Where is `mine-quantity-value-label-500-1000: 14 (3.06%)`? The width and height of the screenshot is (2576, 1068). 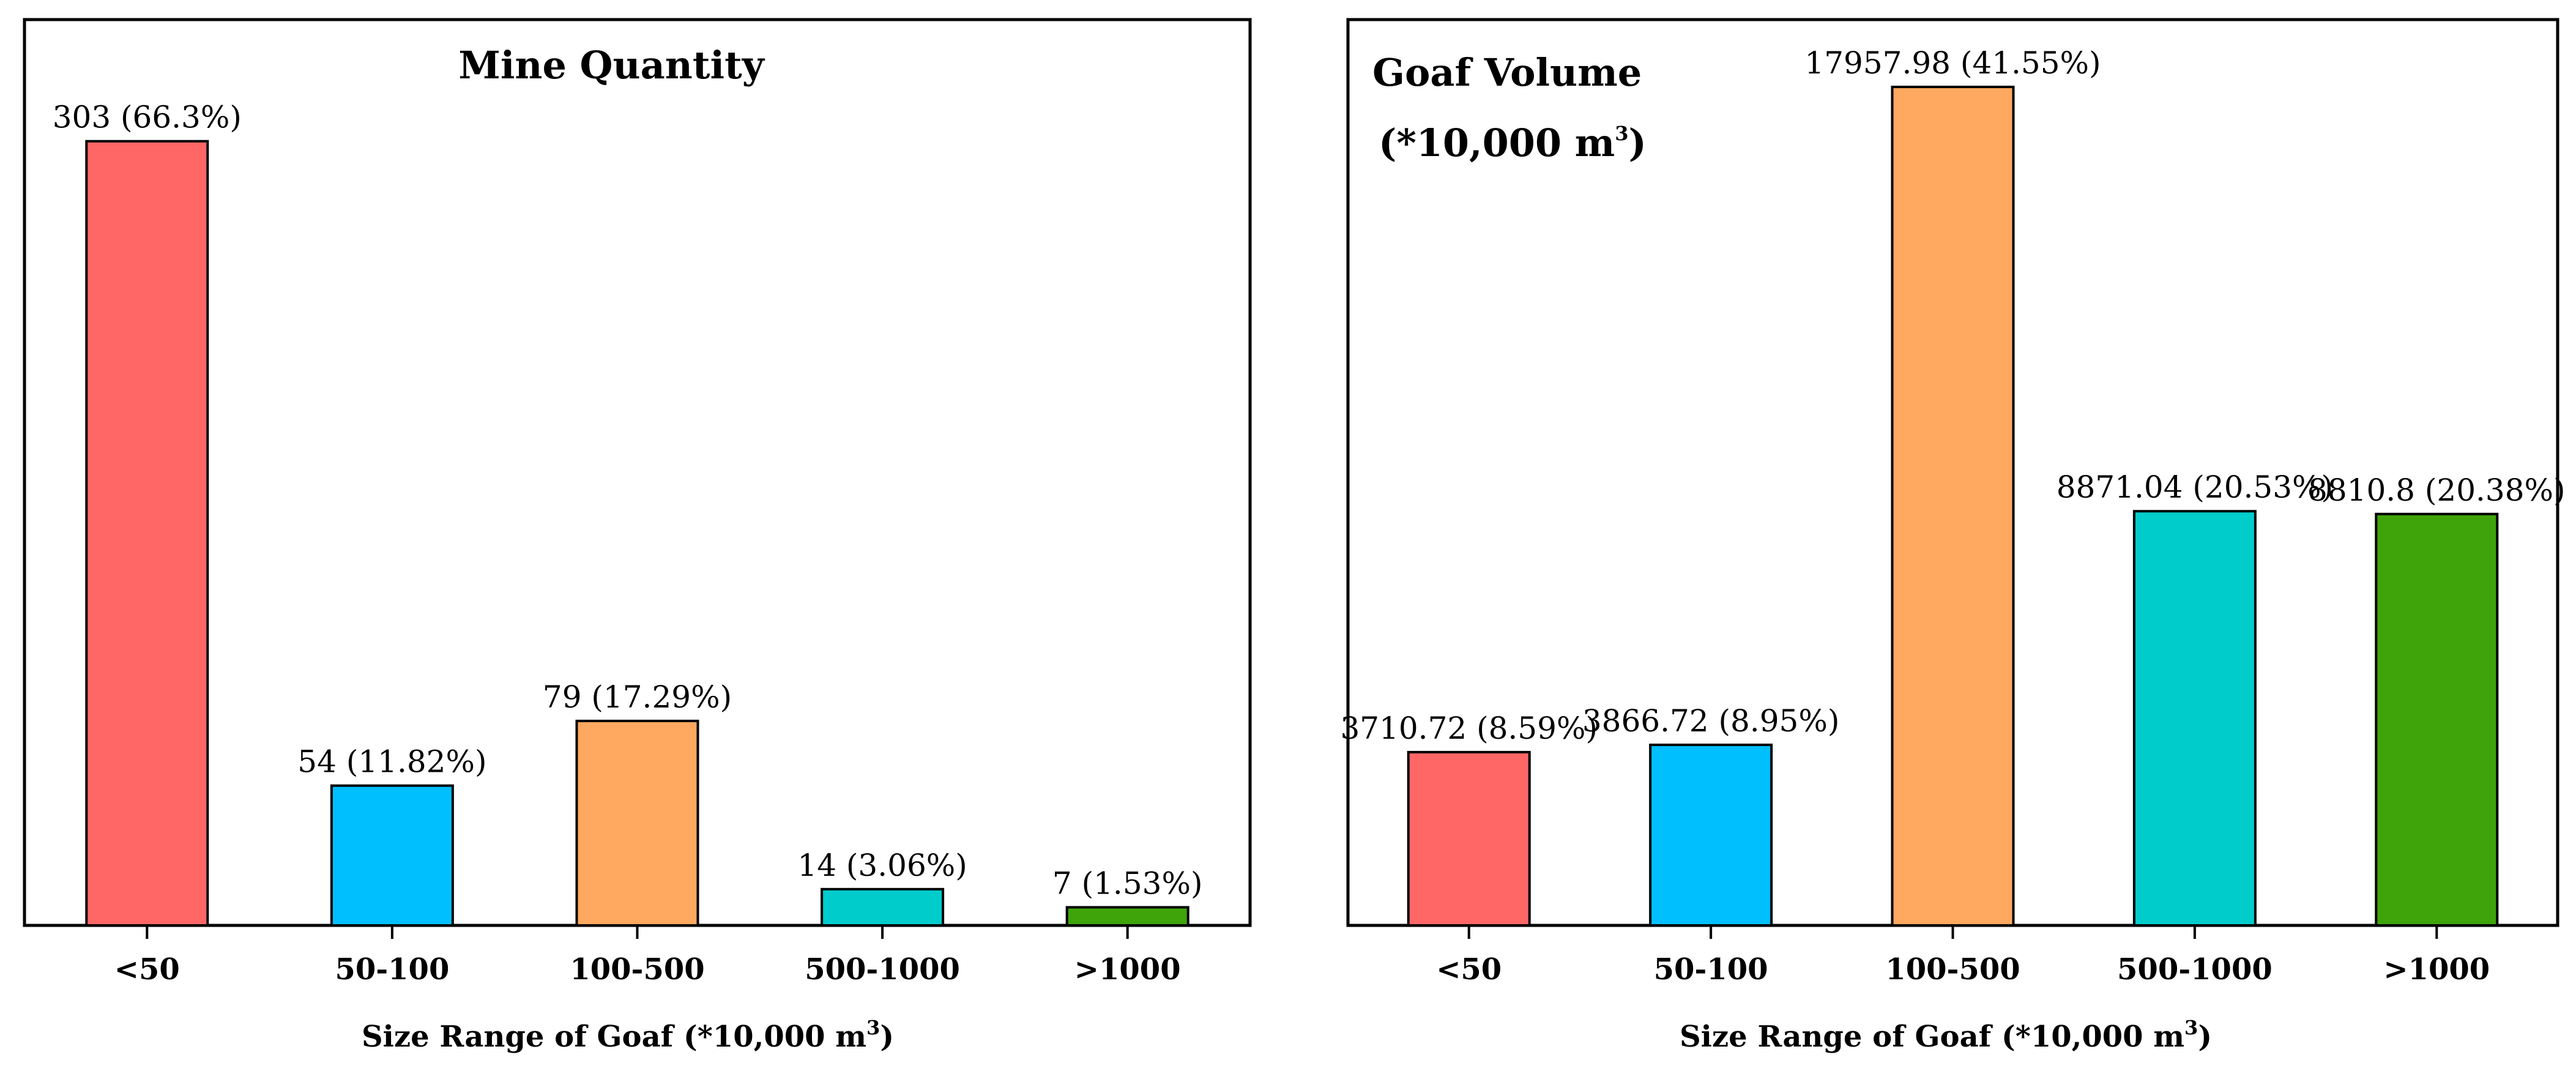 mine-quantity-value-label-500-1000: 14 (3.06%) is located at coordinates (882, 866).